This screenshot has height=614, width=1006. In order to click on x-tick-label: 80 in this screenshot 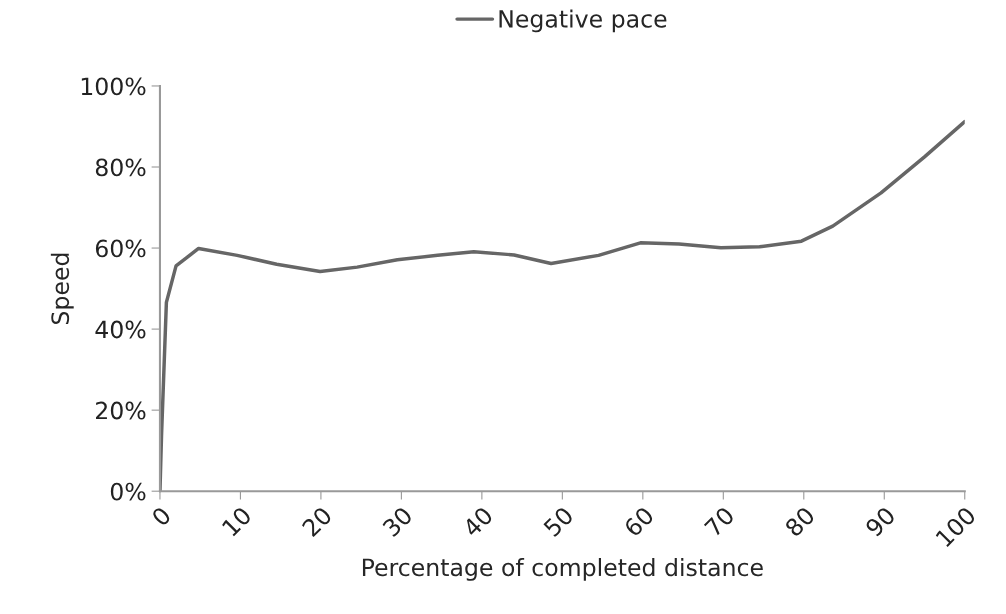, I will do `click(799, 521)`.